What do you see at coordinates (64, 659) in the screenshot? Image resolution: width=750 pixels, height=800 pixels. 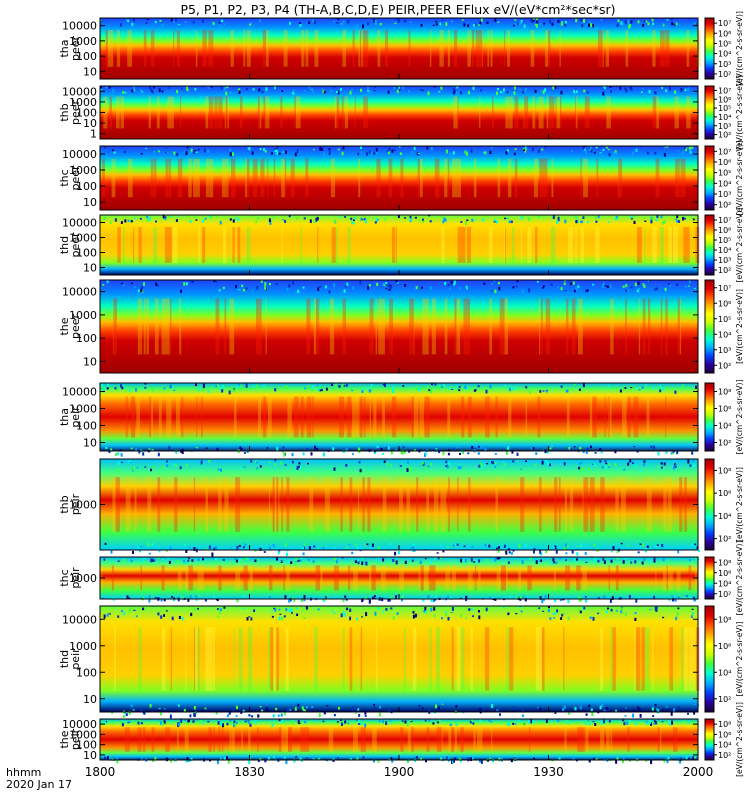 I see `panel-ylabel: thd` at bounding box center [64, 659].